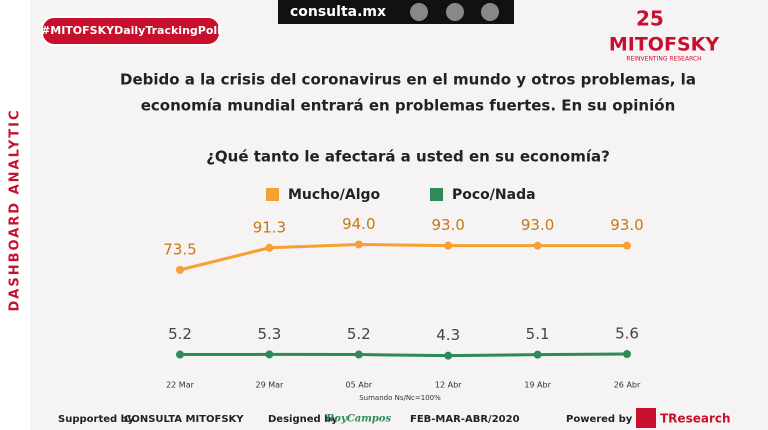 This screenshot has height=430, width=768. What do you see at coordinates (180, 385) in the screenshot?
I see `x-tick-label: 22 Mar` at bounding box center [180, 385].